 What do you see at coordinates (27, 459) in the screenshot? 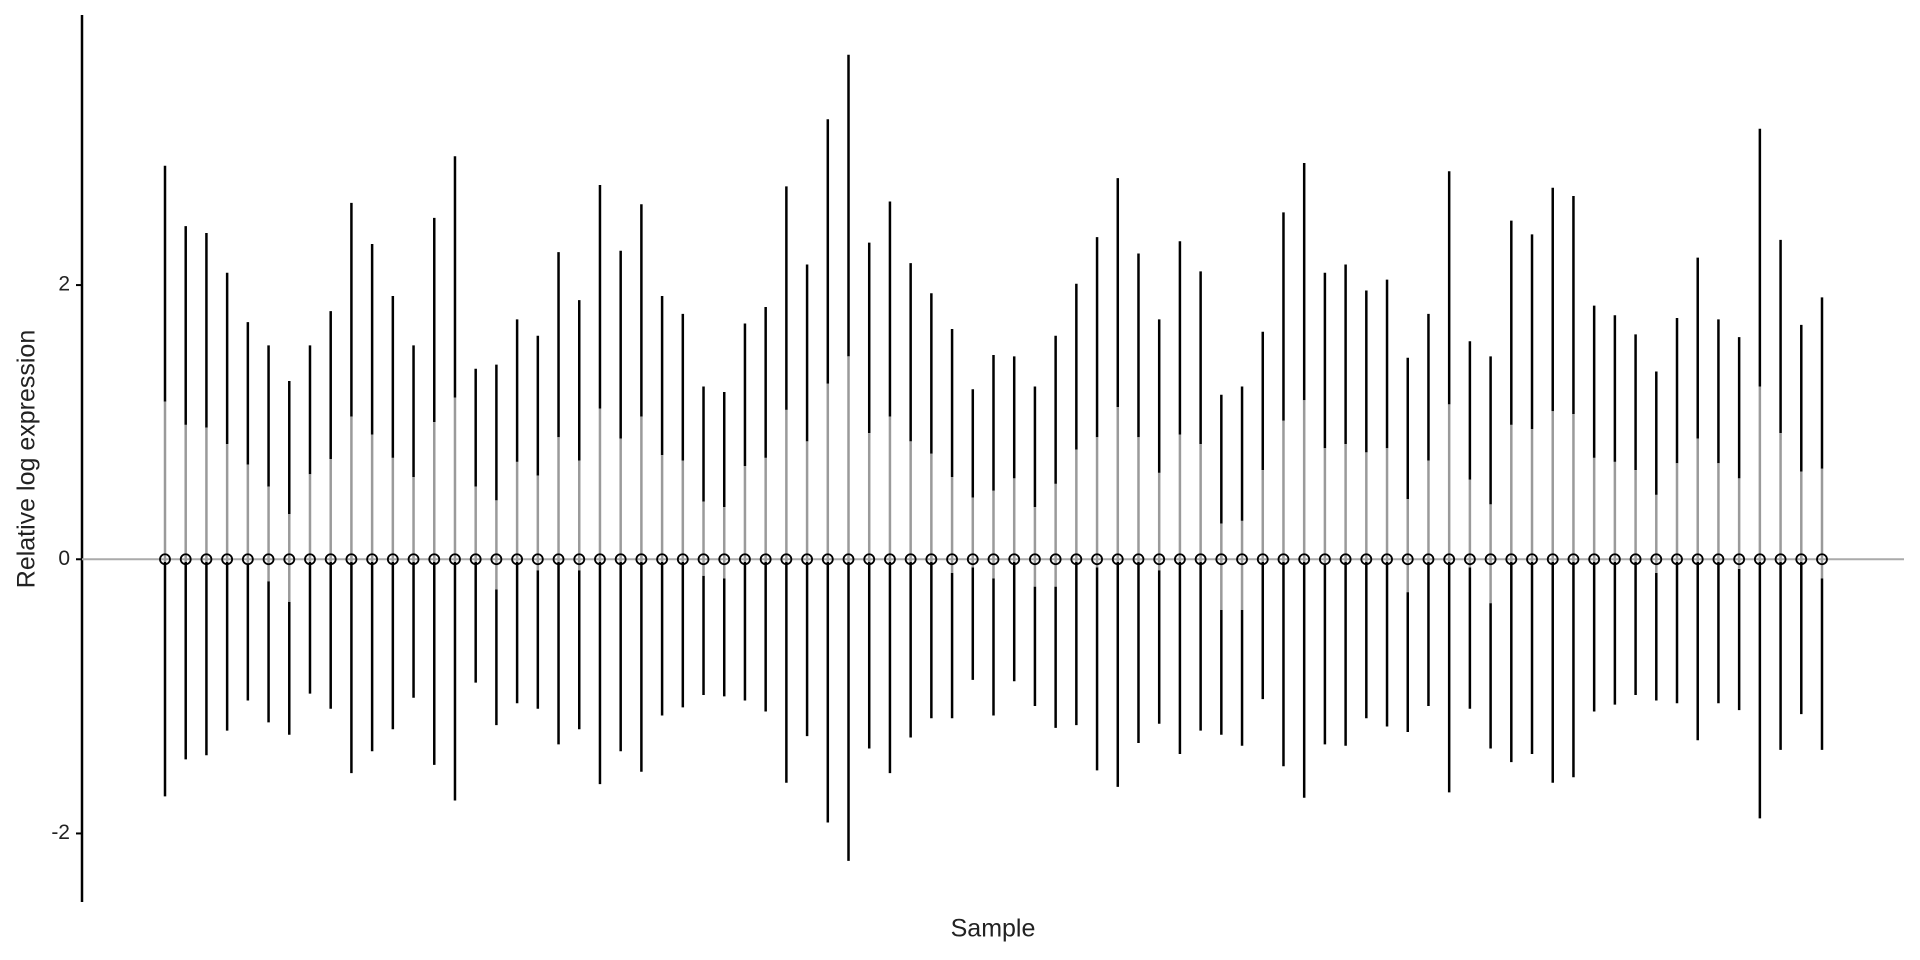
I see `y-axis-label: Relative log expression` at bounding box center [27, 459].